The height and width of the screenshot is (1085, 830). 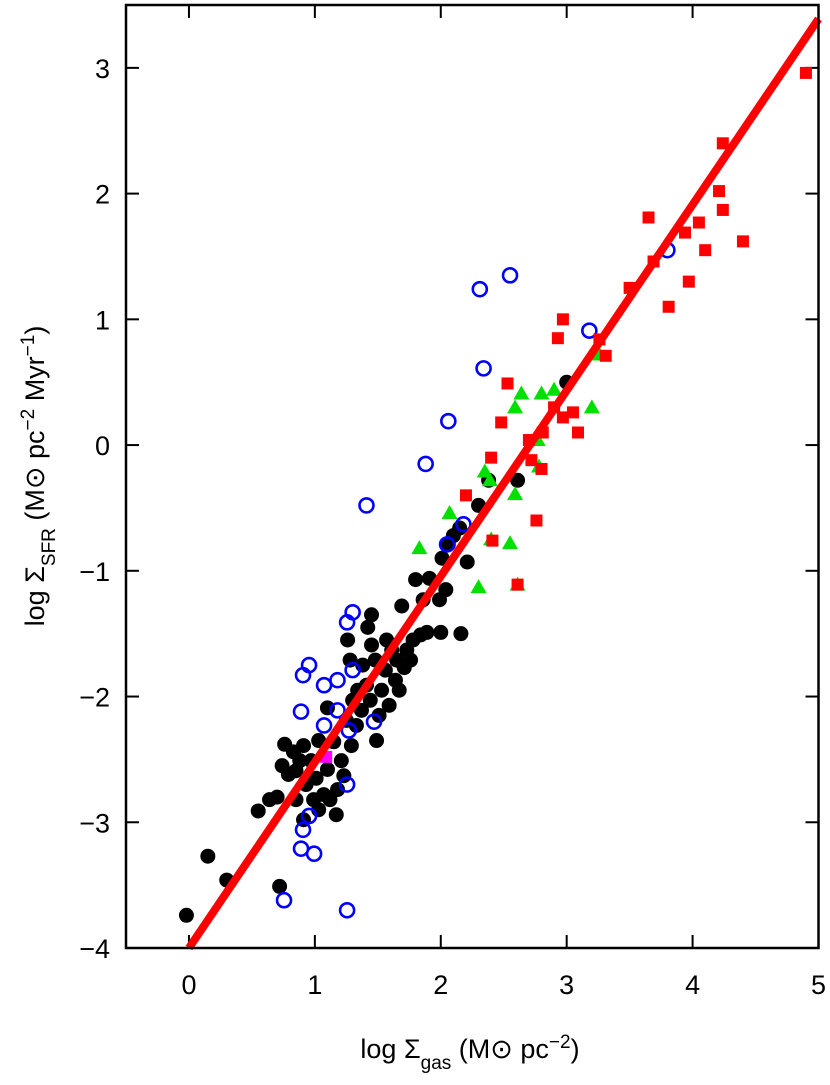 What do you see at coordinates (440, 985) in the screenshot?
I see `x-tick-label: 2` at bounding box center [440, 985].